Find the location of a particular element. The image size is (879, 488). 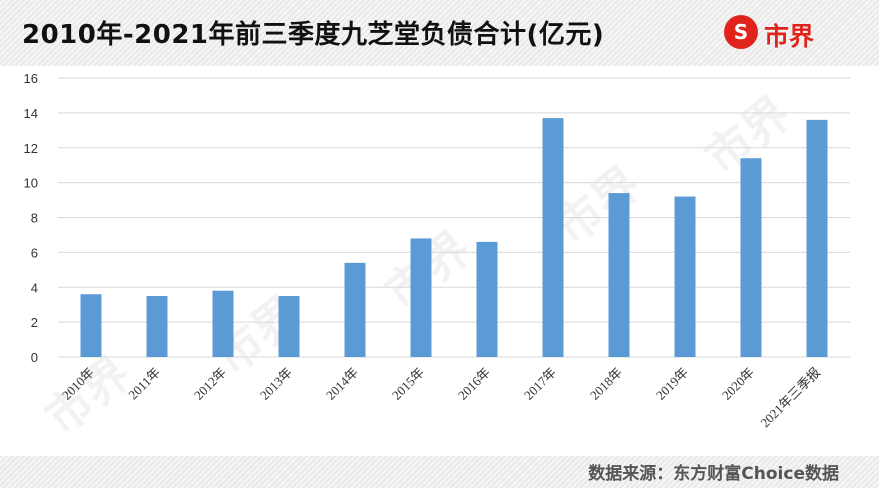

x-tick-label: 2016年 is located at coordinates (474, 384).